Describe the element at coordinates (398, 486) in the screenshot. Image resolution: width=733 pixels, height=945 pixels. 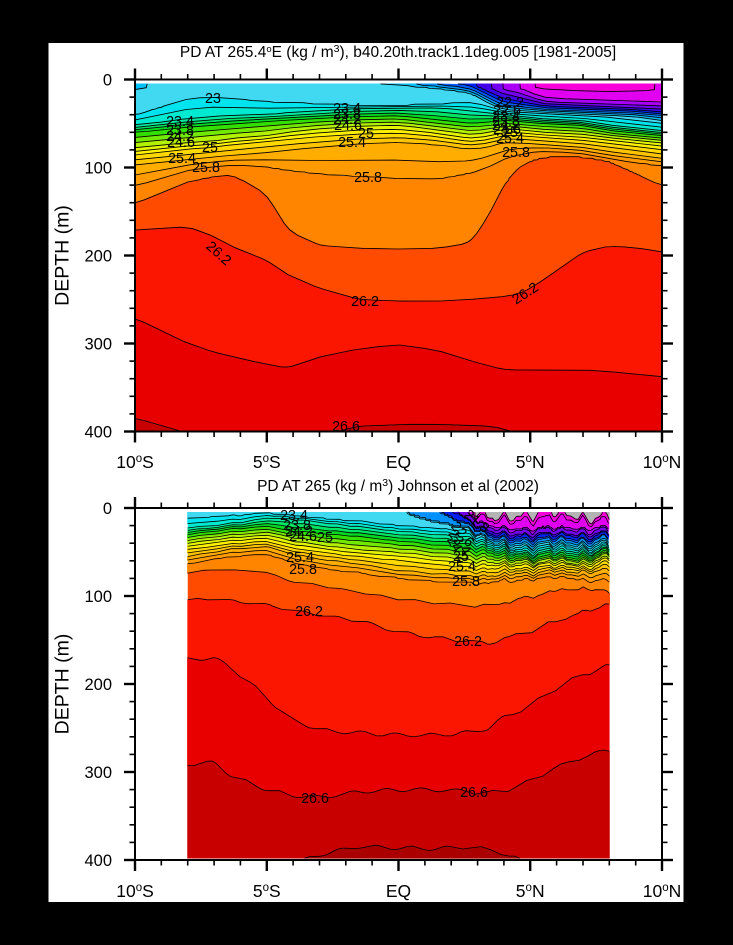
I see `svg-text:PD AT 265 (kg / m3) Johnson et: PD AT 265 (kg / m3) Johnson et al (2002)` at that location.